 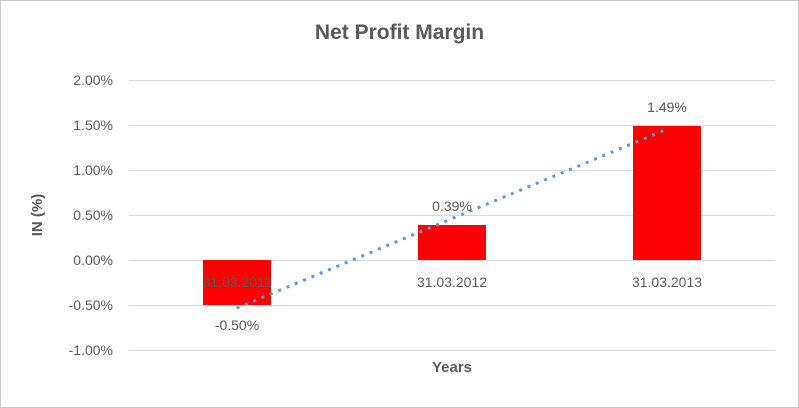 I want to click on x-axis-title: Years, so click(x=452, y=367).